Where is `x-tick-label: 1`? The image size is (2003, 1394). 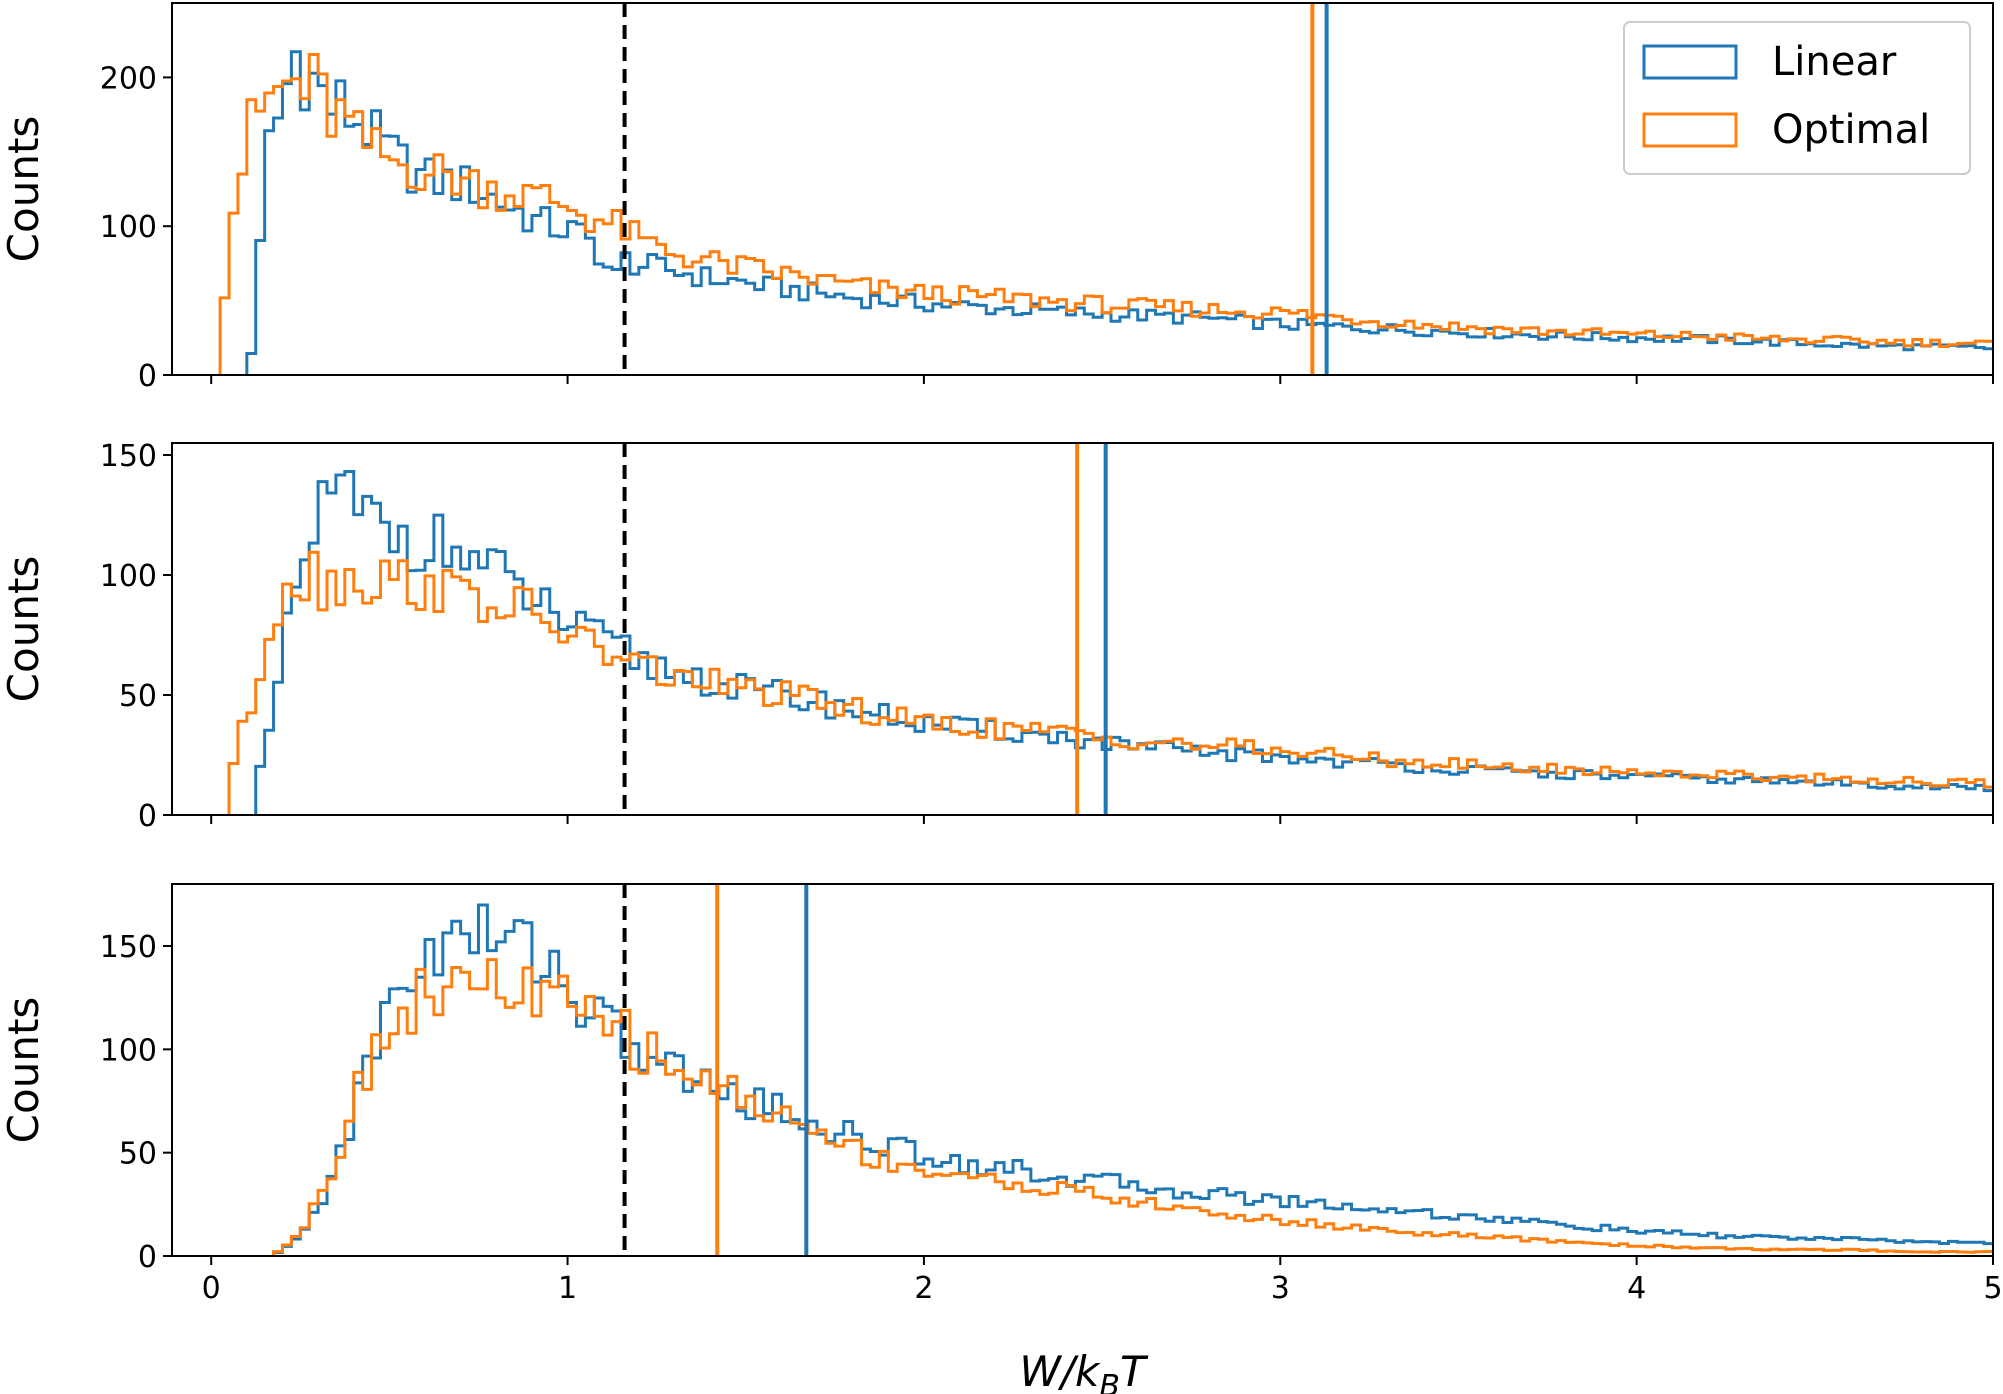
x-tick-label: 1 is located at coordinates (567, 1288).